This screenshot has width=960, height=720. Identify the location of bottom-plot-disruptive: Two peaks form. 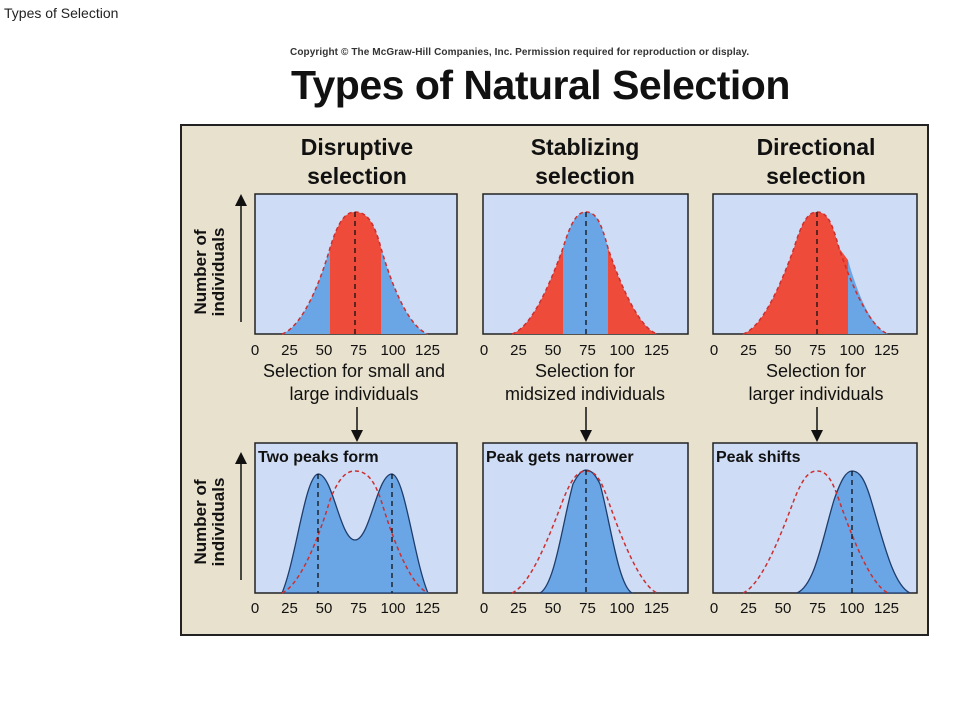
(356, 518).